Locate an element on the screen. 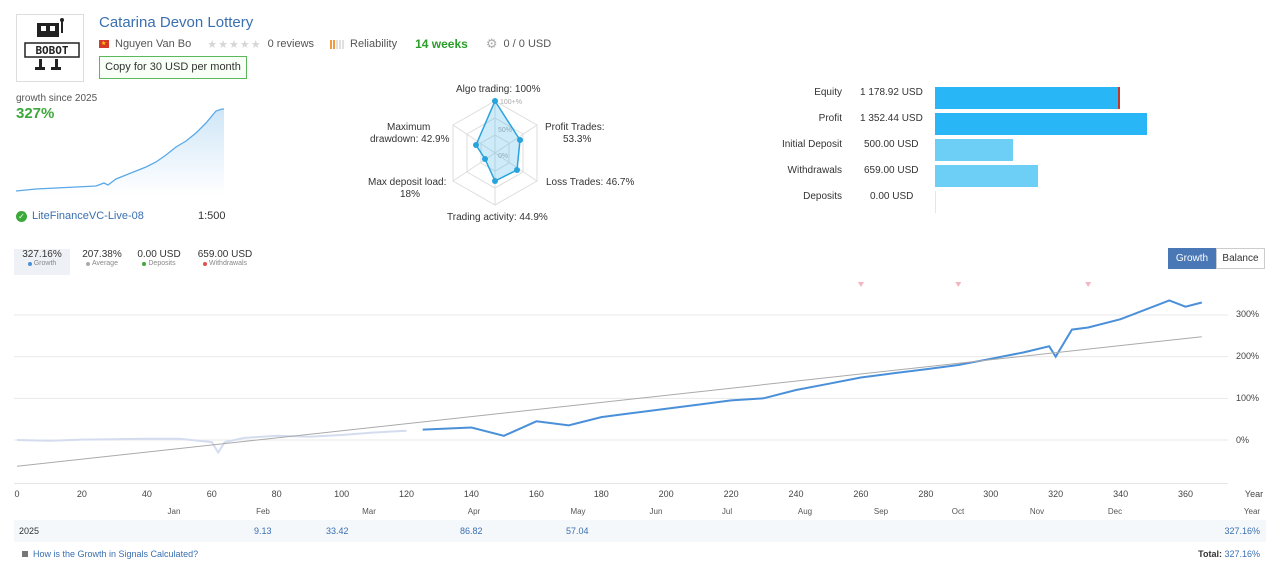  account-bar-deposits is located at coordinates (935, 202).